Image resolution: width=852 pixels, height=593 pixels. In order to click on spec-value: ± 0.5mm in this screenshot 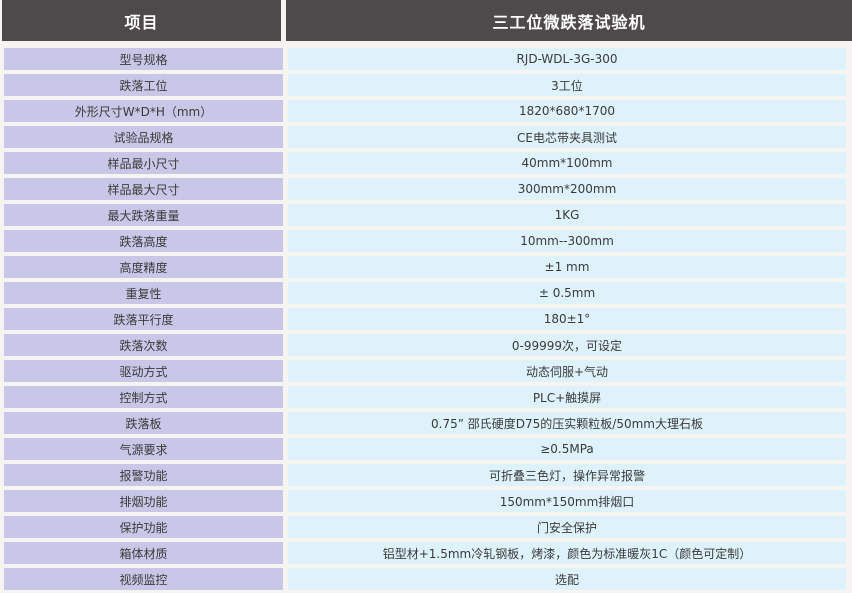, I will do `click(567, 293)`.